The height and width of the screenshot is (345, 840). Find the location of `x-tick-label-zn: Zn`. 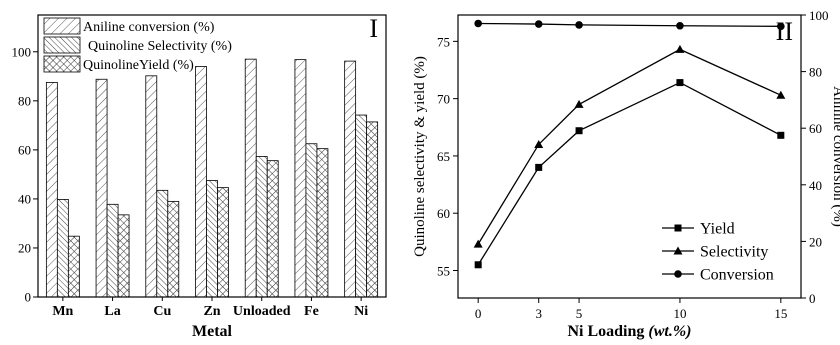

x-tick-label-zn: Zn is located at coordinates (211, 311).